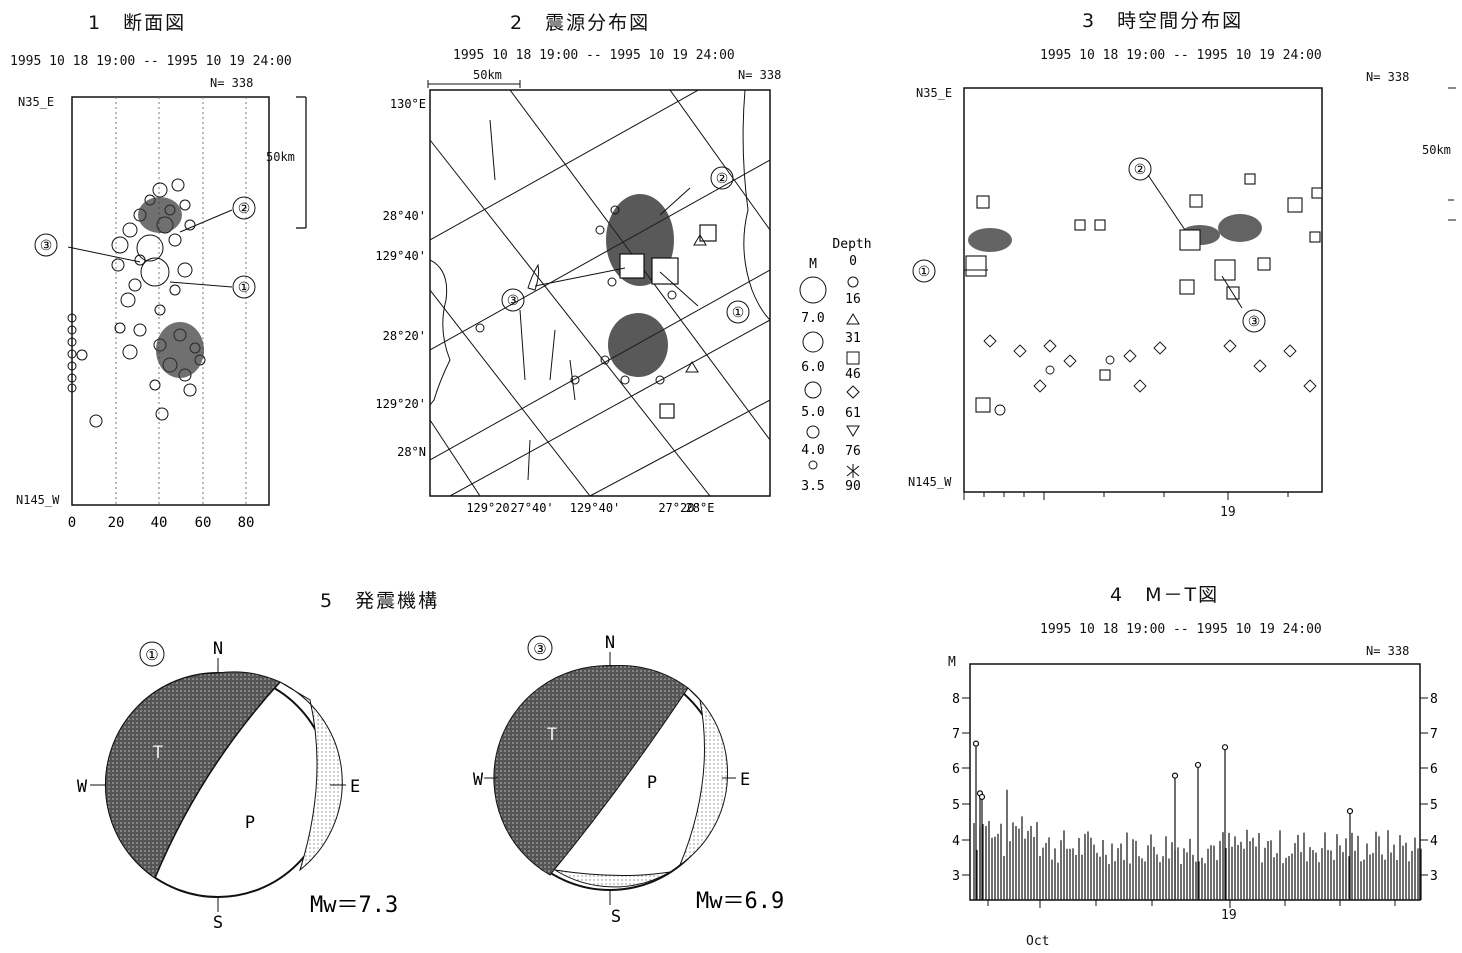 The image size is (1462, 953). I want to click on panel3-count: N= 338, so click(1388, 77).